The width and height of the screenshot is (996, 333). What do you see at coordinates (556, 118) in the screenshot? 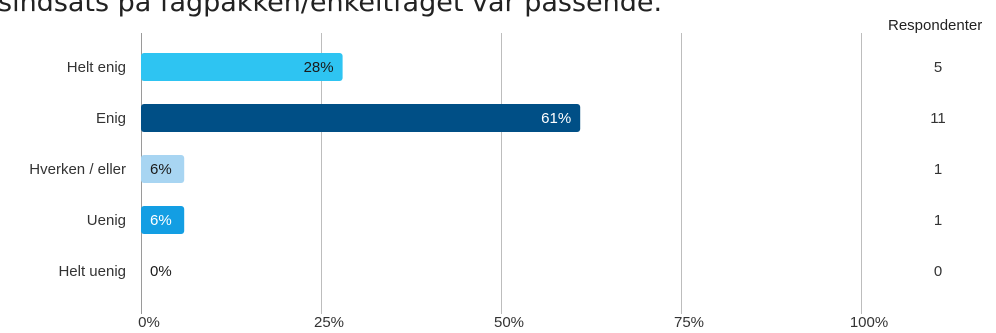
I see `bar-value-label: 61%` at bounding box center [556, 118].